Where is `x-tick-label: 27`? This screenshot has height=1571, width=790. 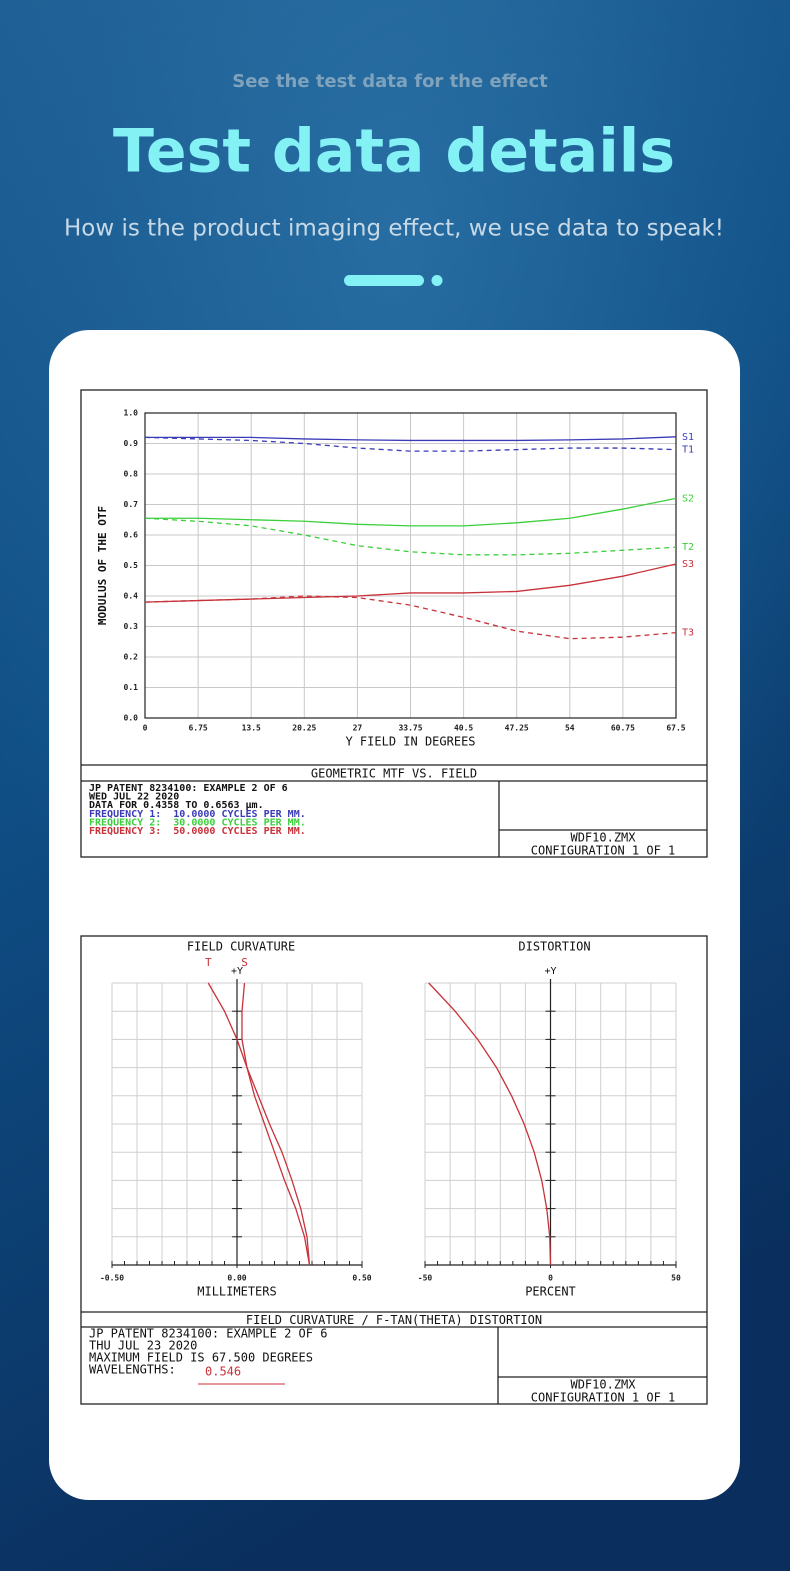
x-tick-label: 27 is located at coordinates (358, 728).